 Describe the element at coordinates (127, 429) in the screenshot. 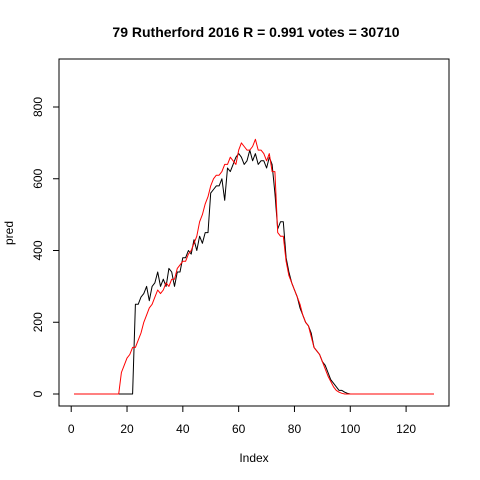

I see `x-tick-label: 20` at that location.